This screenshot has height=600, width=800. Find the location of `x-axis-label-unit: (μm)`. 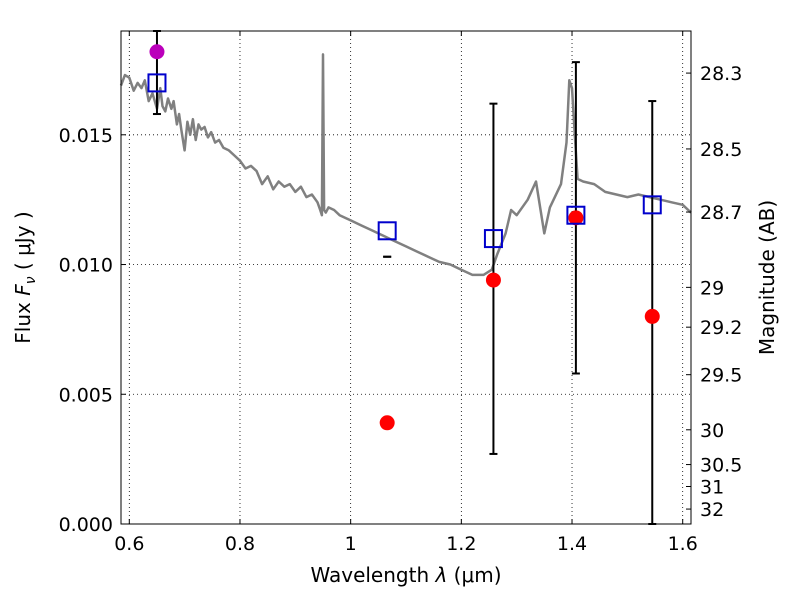

x-axis-label-unit: (μm) is located at coordinates (474, 575).